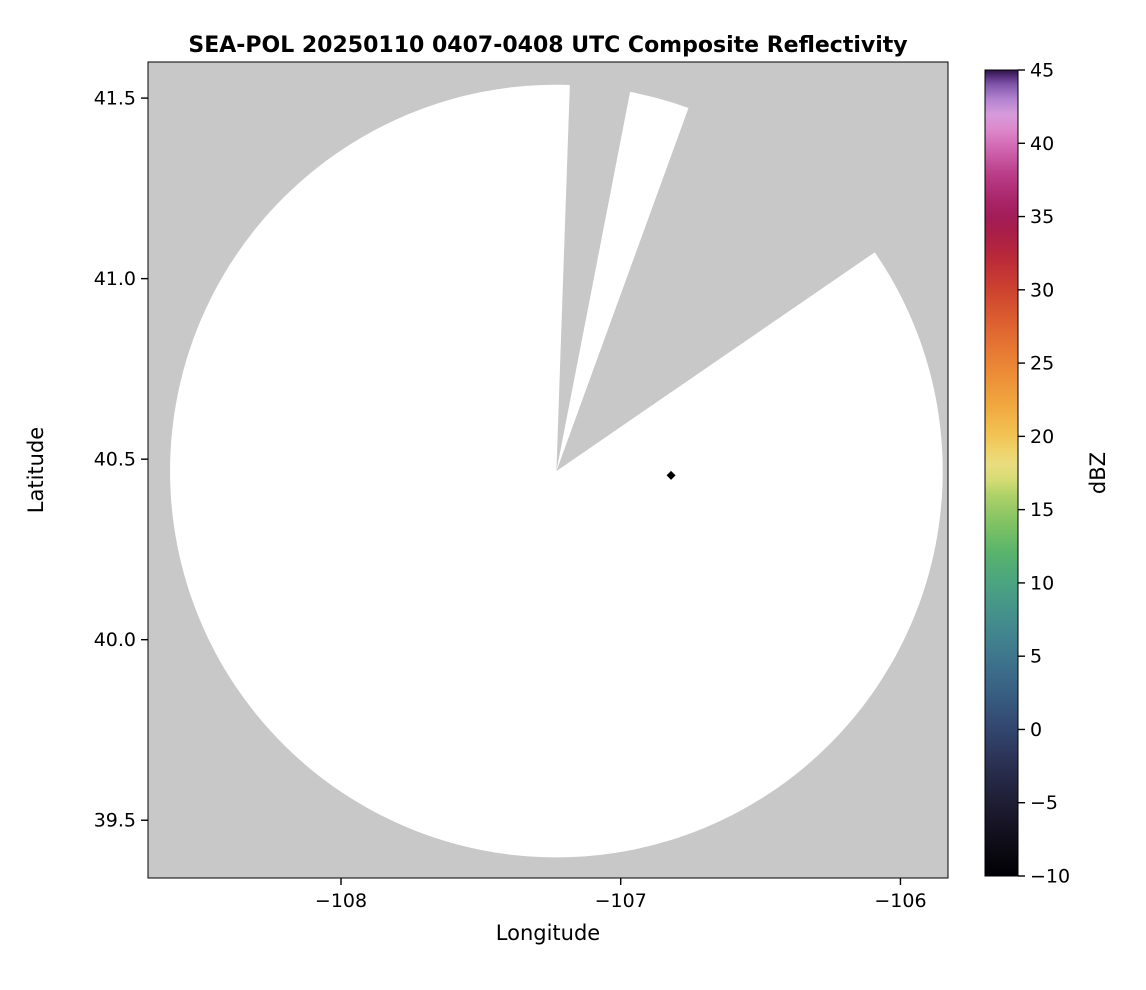 Image resolution: width=1146 pixels, height=990 pixels. What do you see at coordinates (671, 475) in the screenshot?
I see `site-marker` at bounding box center [671, 475].